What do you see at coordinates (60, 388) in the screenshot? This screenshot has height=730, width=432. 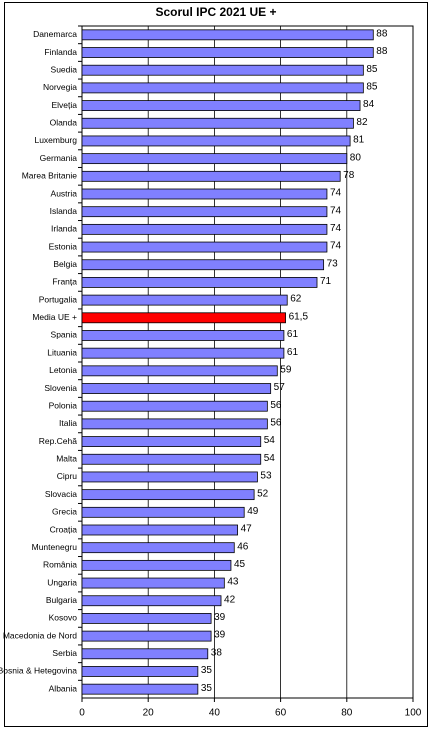 I see `y-tick-label: Slovenia` at bounding box center [60, 388].